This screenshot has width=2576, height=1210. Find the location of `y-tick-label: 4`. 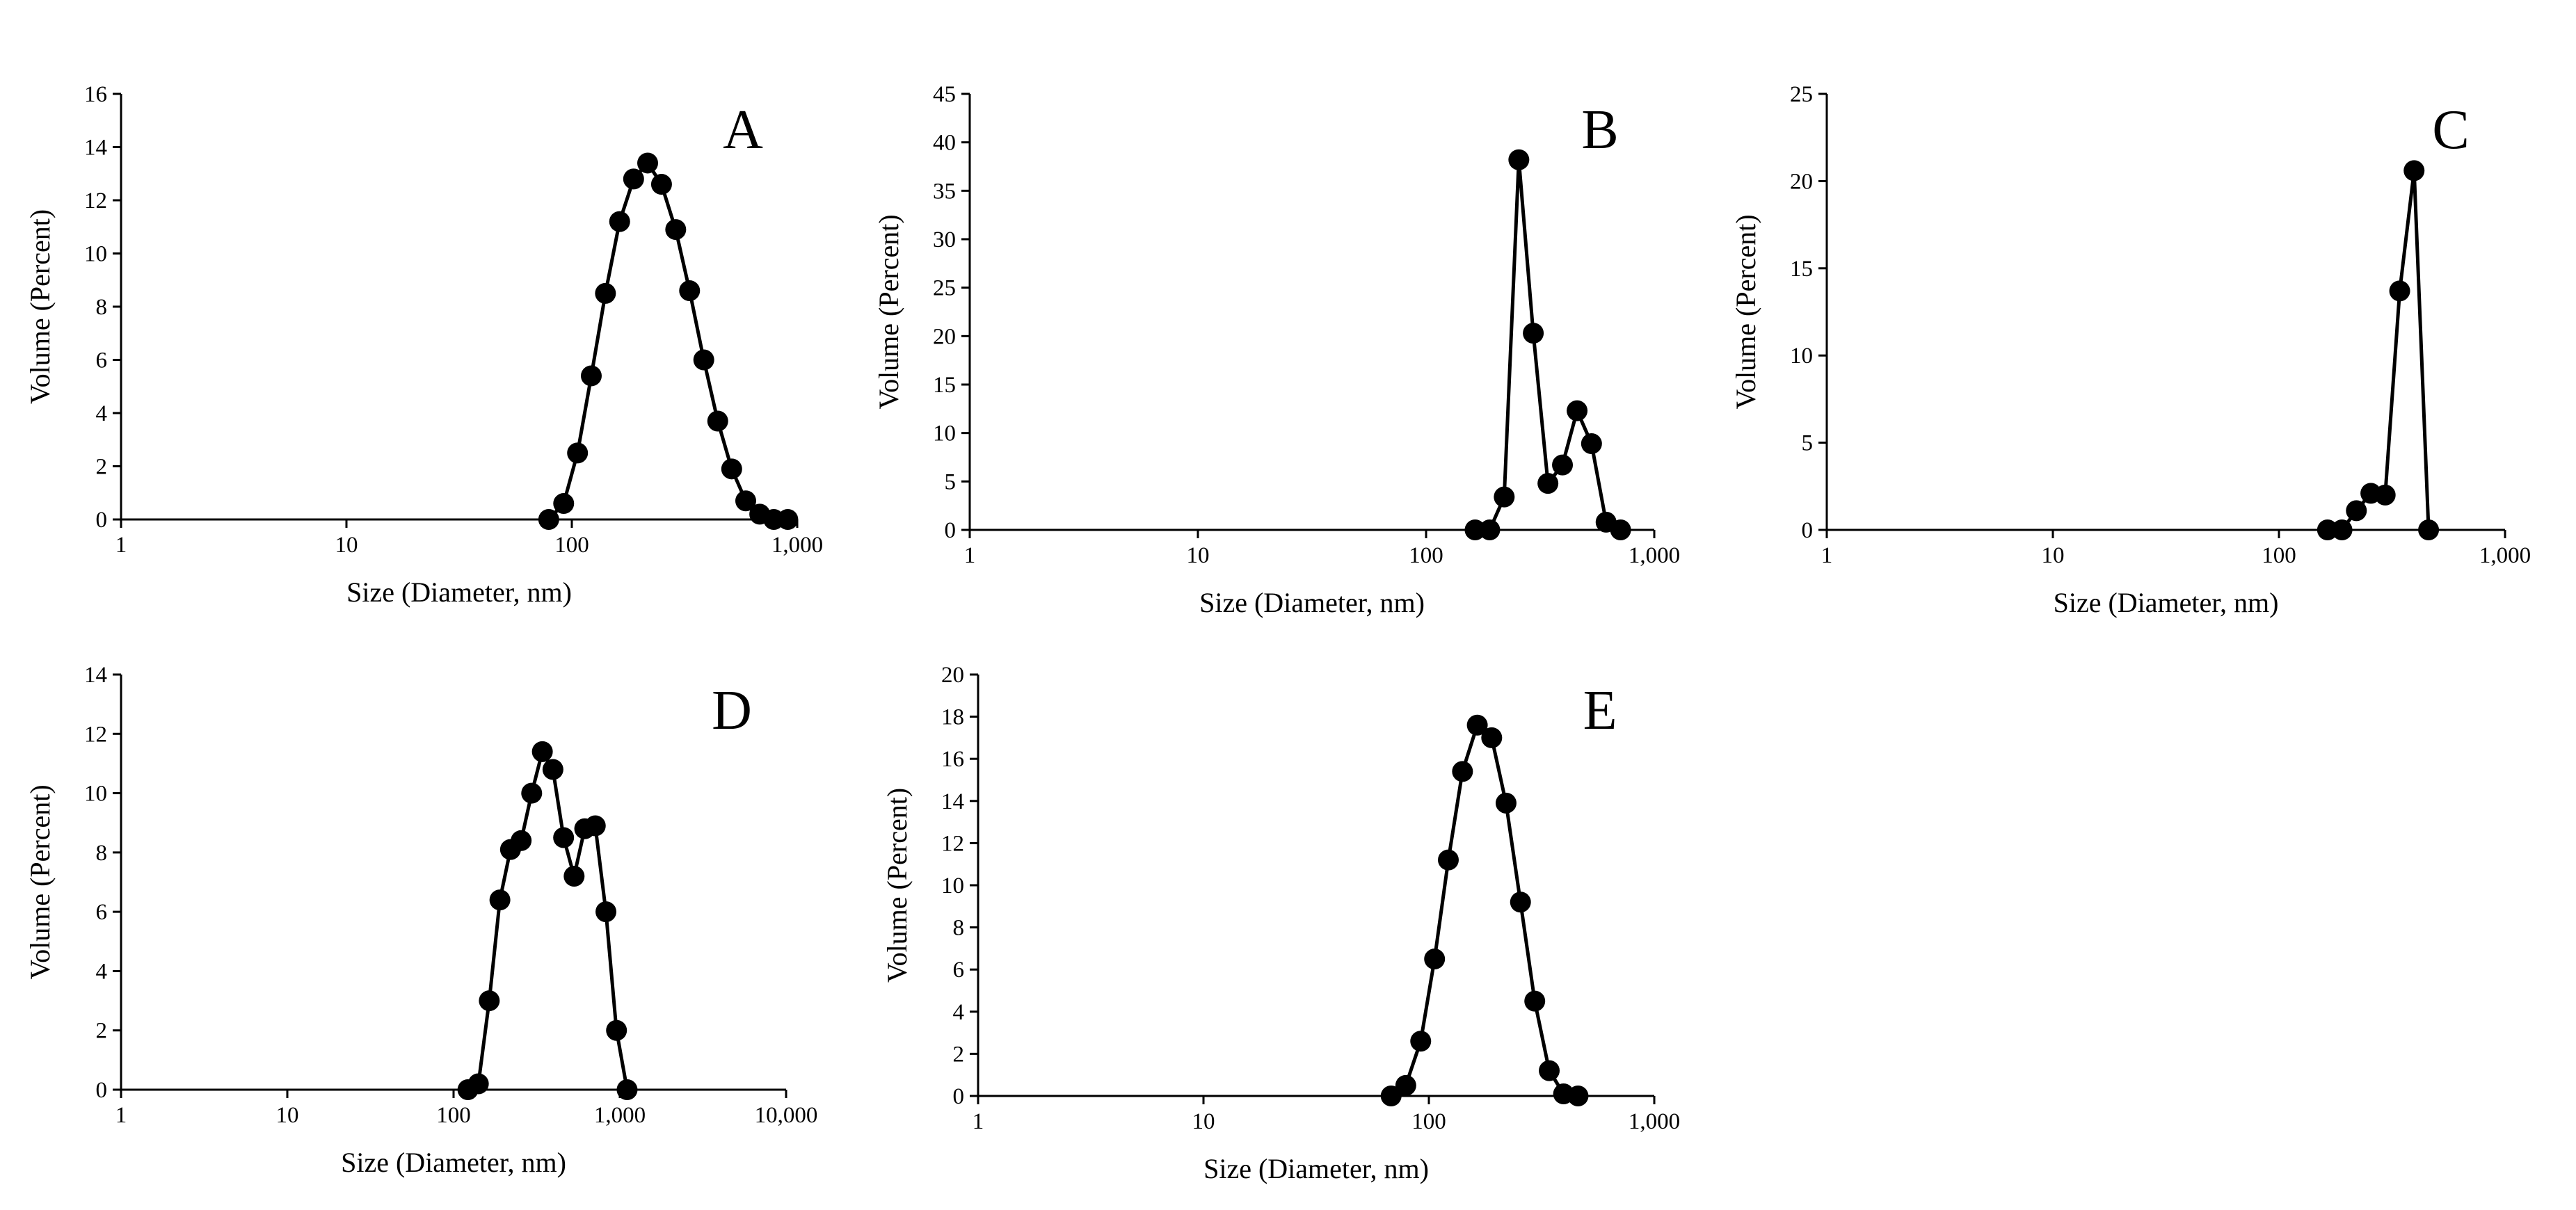

y-tick-label: 4 is located at coordinates (102, 972).